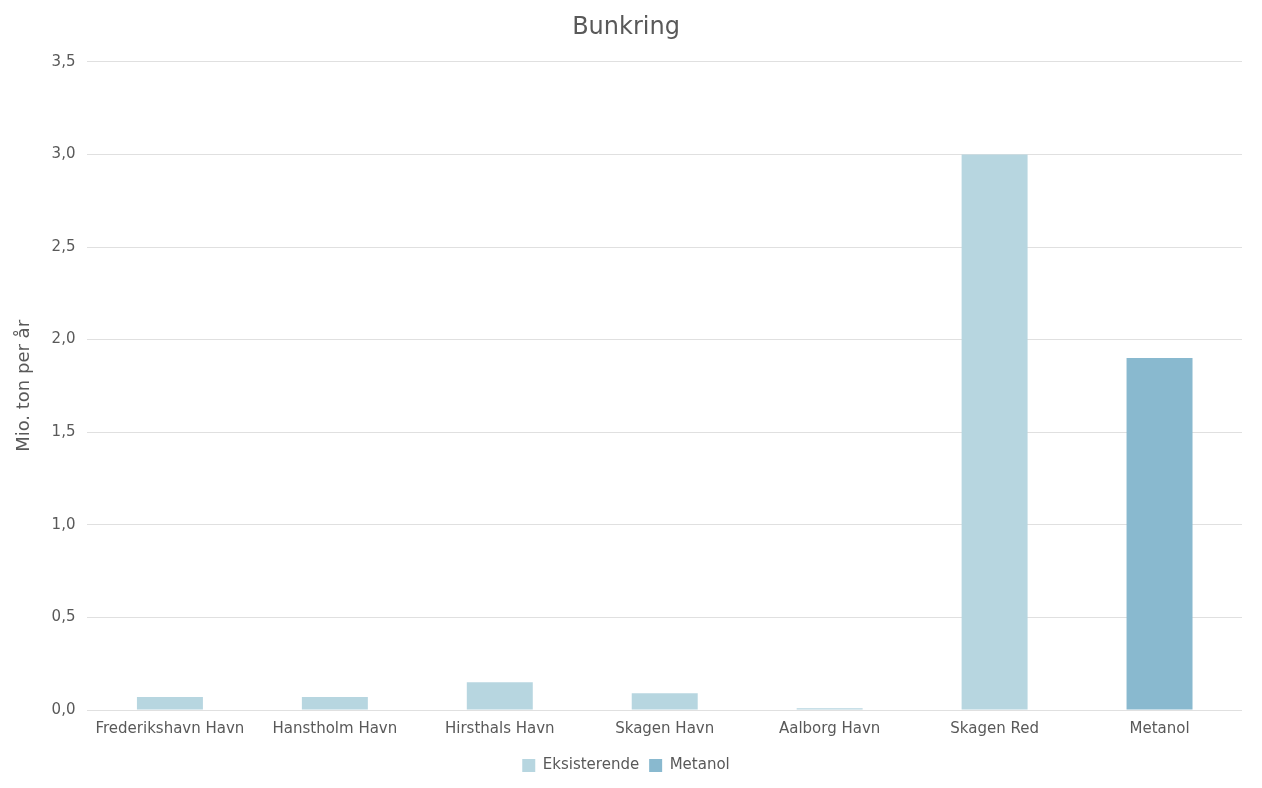  Describe the element at coordinates (499, 727) in the screenshot. I see `x-tick-label: Hirsthals Havn` at that location.